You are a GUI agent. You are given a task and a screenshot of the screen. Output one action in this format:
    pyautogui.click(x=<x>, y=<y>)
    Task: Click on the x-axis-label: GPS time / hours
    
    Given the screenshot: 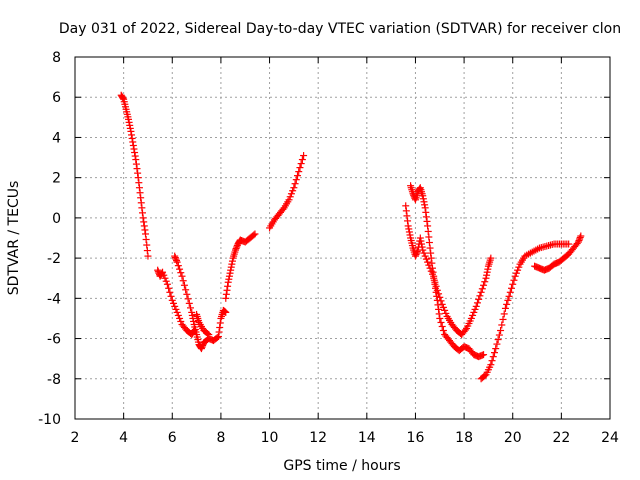 What is the action you would take?
    pyautogui.click(x=341, y=466)
    